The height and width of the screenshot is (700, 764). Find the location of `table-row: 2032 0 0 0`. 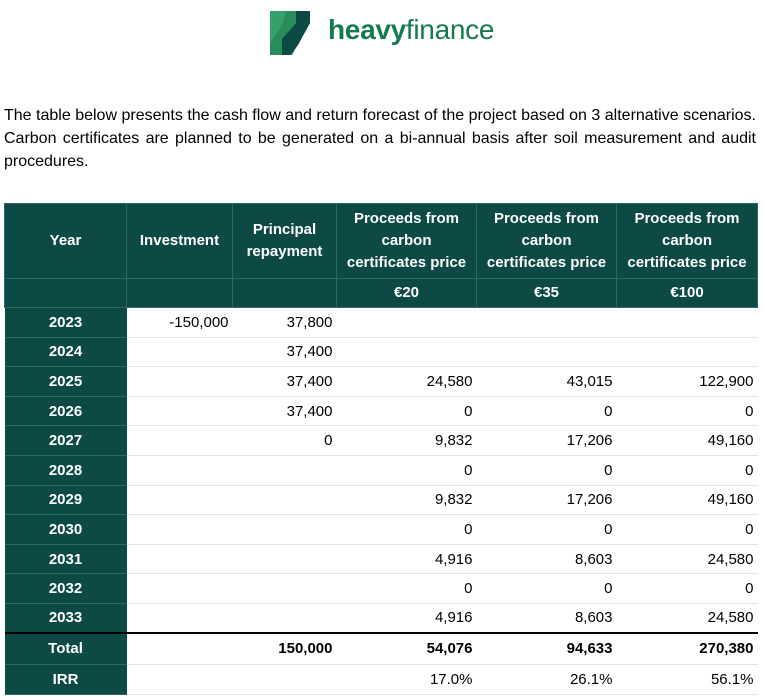

table-row: 2032 0 0 0 is located at coordinates (381, 588).